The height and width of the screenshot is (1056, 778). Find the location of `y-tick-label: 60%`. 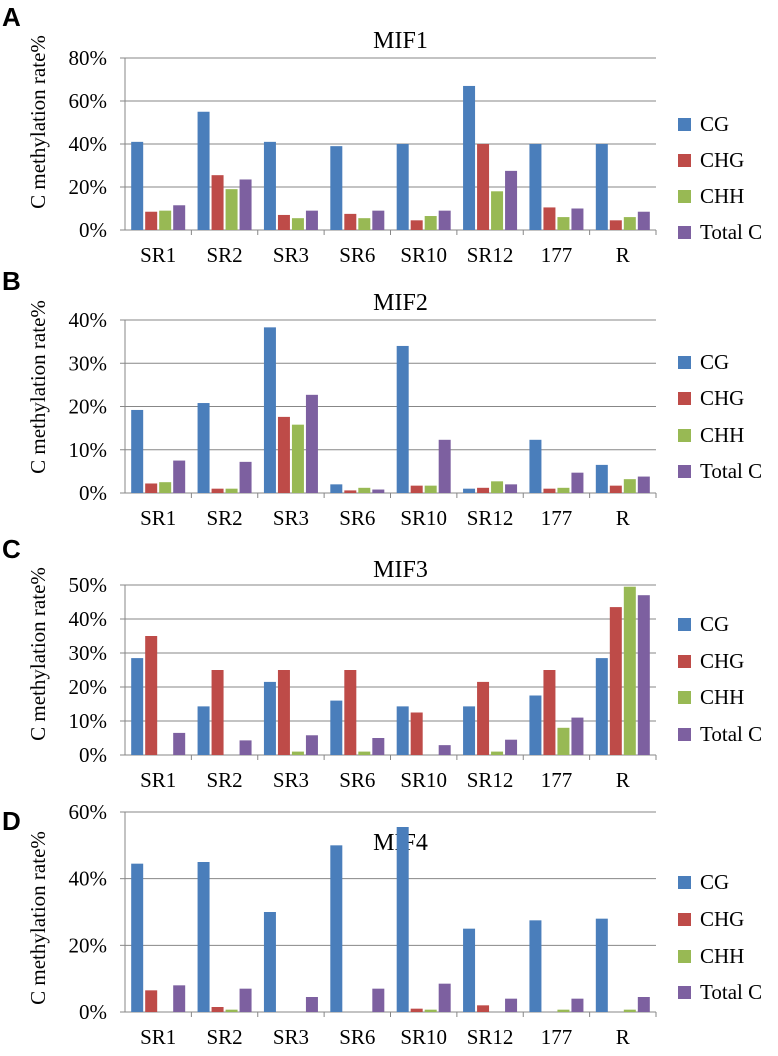

y-tick-label: 60% is located at coordinates (88, 101).